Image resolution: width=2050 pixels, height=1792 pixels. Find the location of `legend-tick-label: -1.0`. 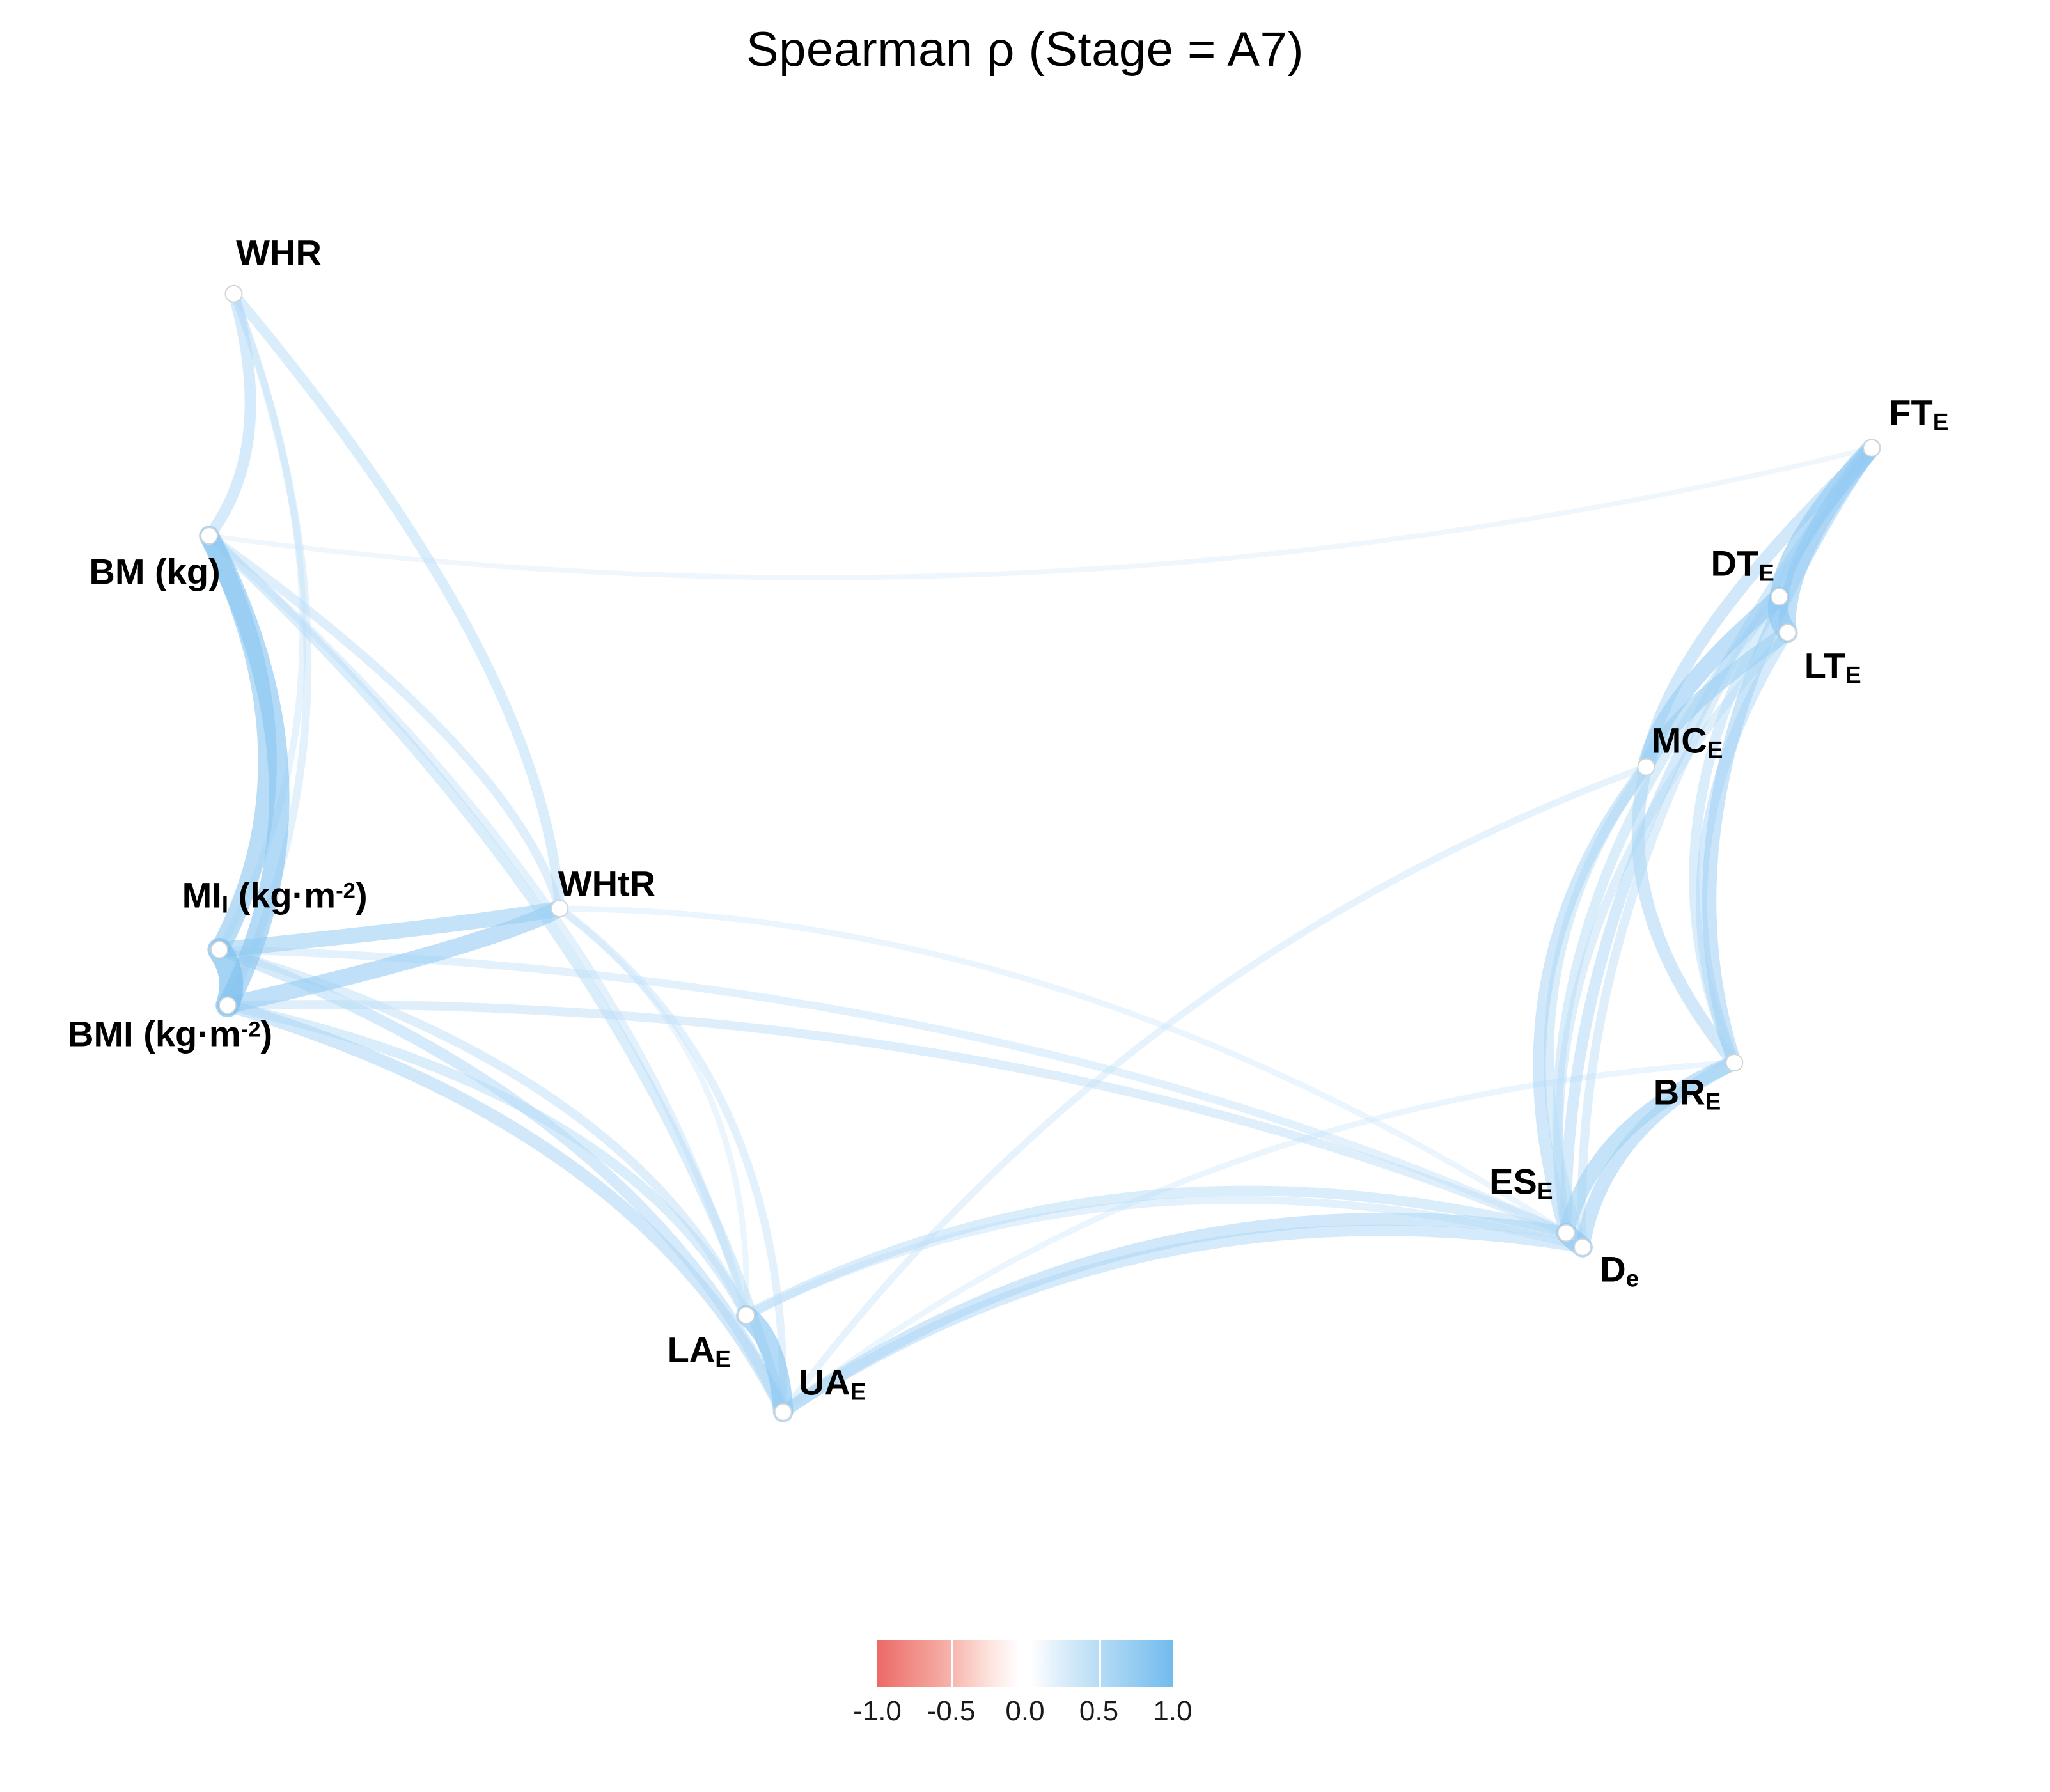

legend-tick-label: -1.0 is located at coordinates (878, 1711).